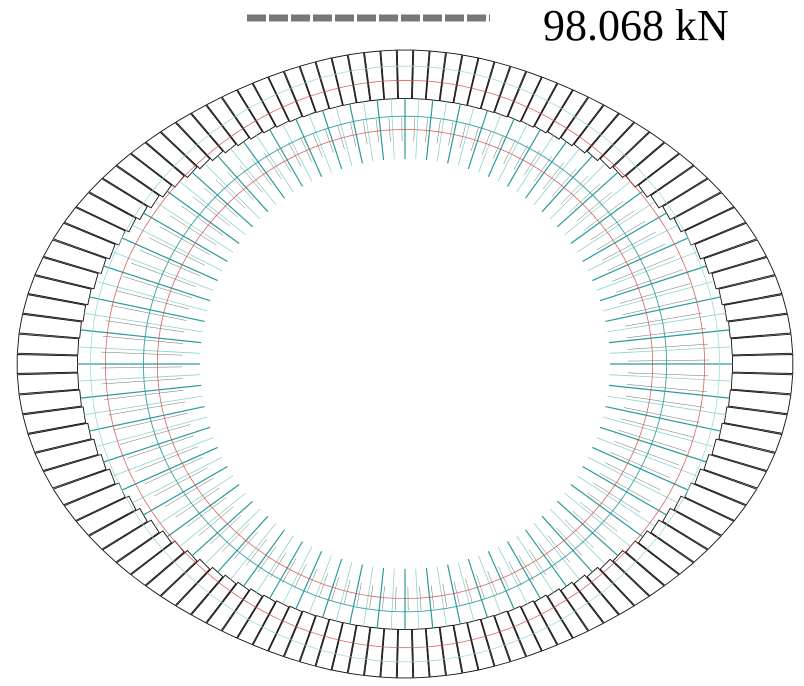 The width and height of the screenshot is (804, 686). I want to click on scale-legend: 98.068 kN, so click(488, 25).